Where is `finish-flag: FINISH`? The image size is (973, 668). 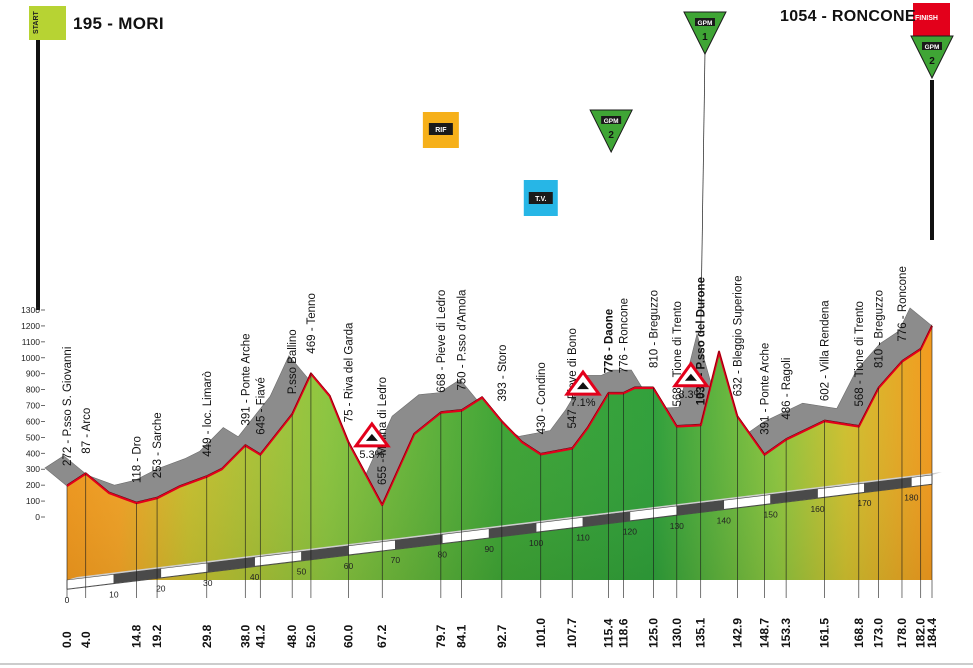
finish-flag: FINISH is located at coordinates (931, 20).